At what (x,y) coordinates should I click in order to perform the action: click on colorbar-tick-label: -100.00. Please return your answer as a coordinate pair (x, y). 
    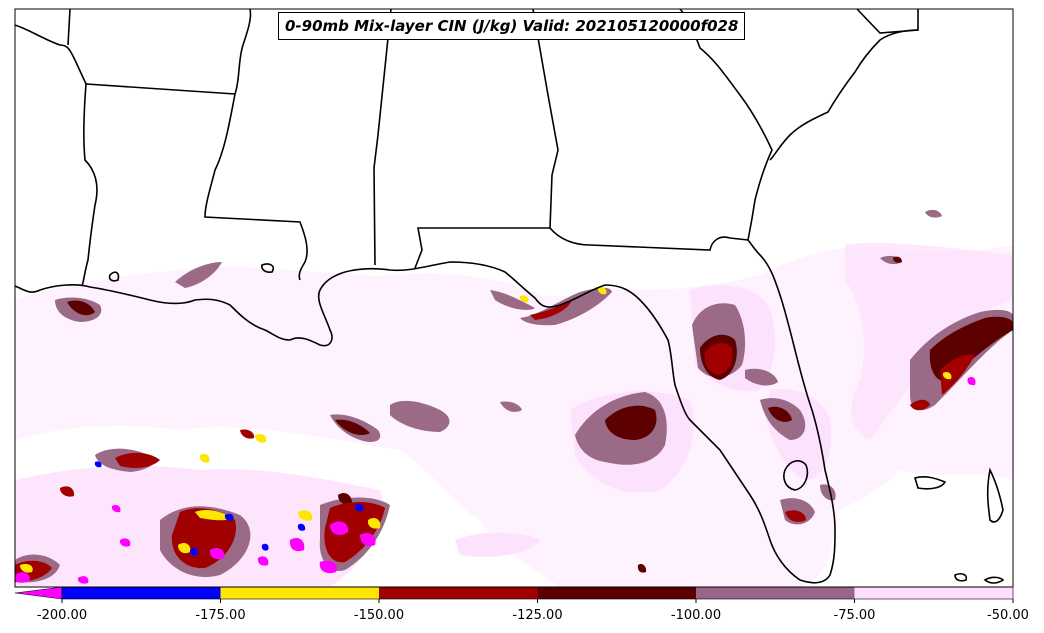
    Looking at the image, I should click on (696, 615).